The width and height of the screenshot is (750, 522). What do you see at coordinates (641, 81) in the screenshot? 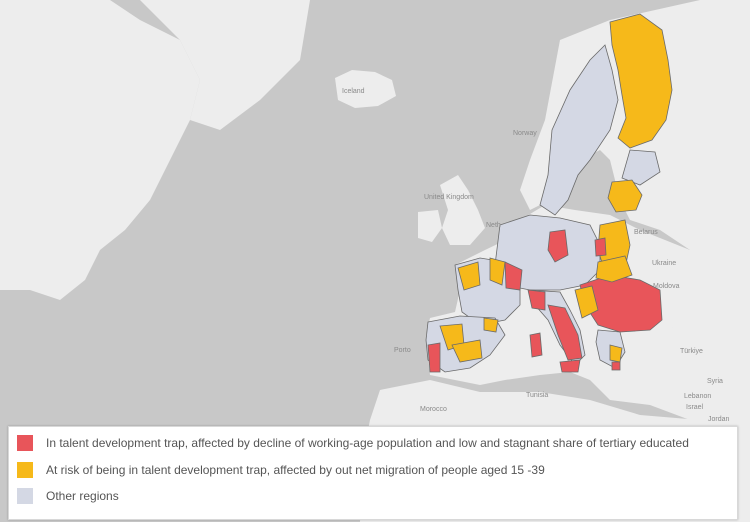
I see `region-finland-north` at bounding box center [641, 81].